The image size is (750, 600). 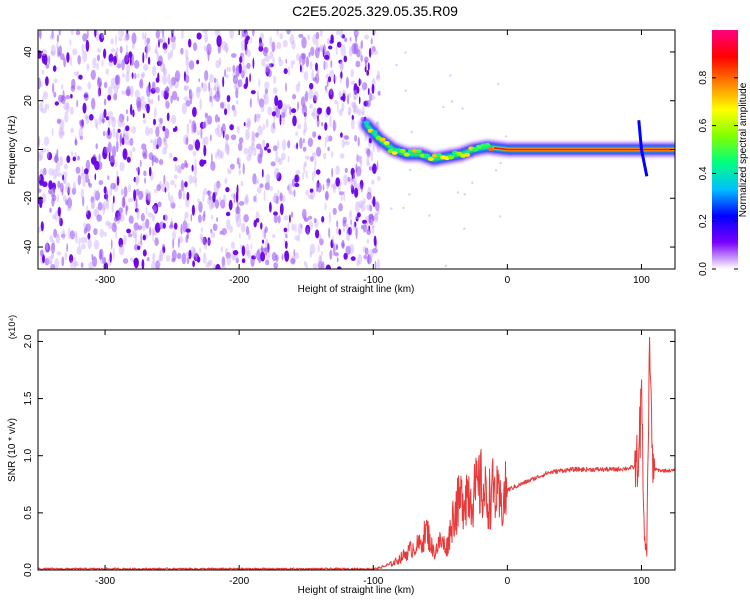 What do you see at coordinates (239, 581) in the screenshot?
I see `snr-x-tick-label: -200` at bounding box center [239, 581].